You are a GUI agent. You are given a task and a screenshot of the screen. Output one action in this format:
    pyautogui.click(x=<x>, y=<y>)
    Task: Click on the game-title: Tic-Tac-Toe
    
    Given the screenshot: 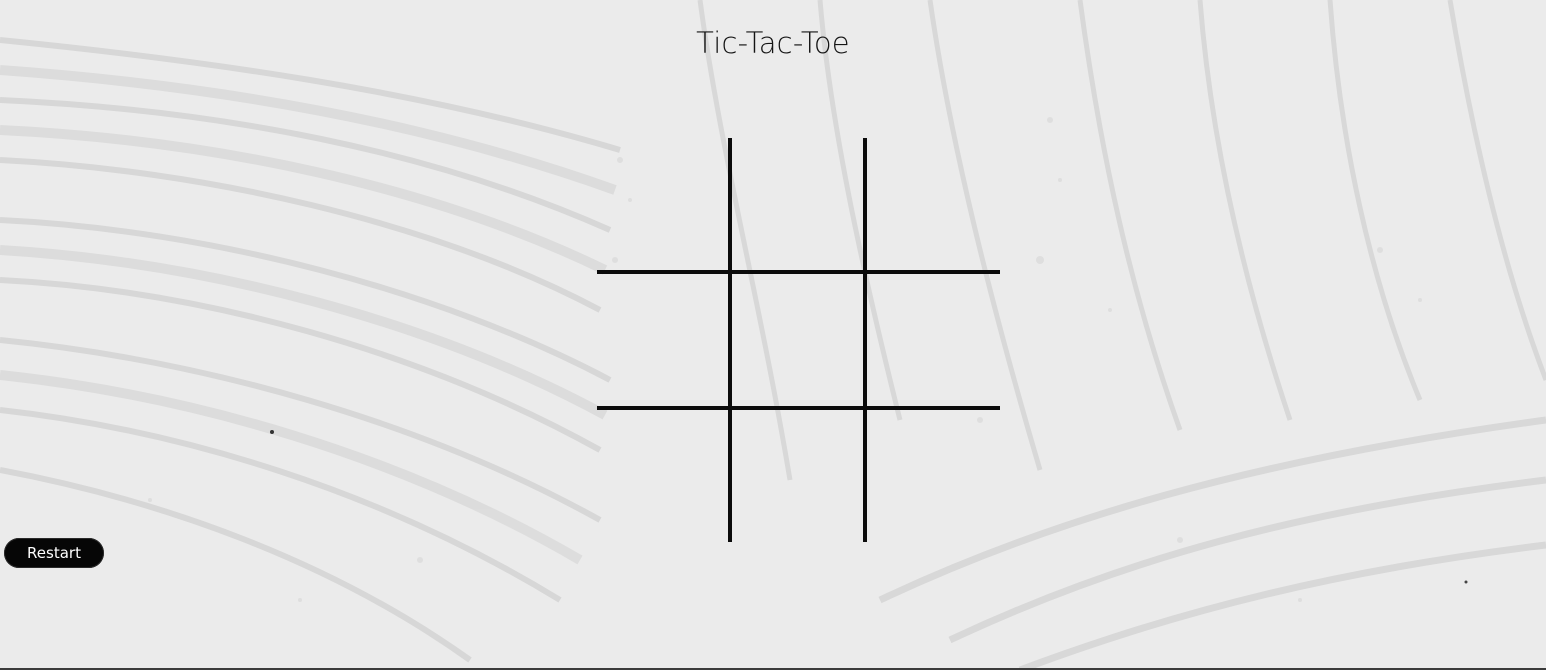 What is the action you would take?
    pyautogui.click(x=773, y=43)
    